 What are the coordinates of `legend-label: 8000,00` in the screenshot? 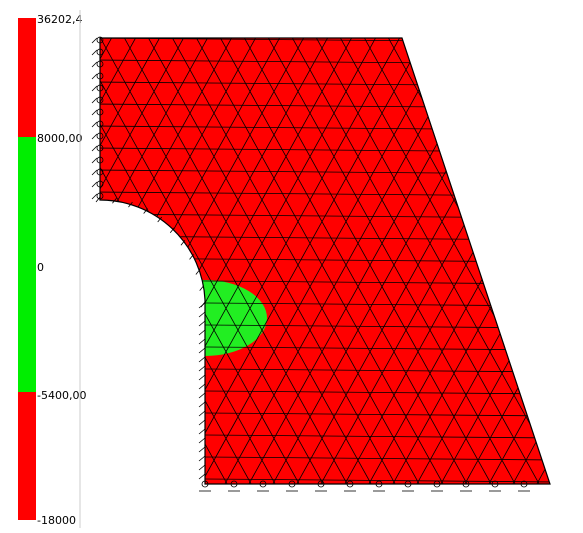 It's located at (60, 138).